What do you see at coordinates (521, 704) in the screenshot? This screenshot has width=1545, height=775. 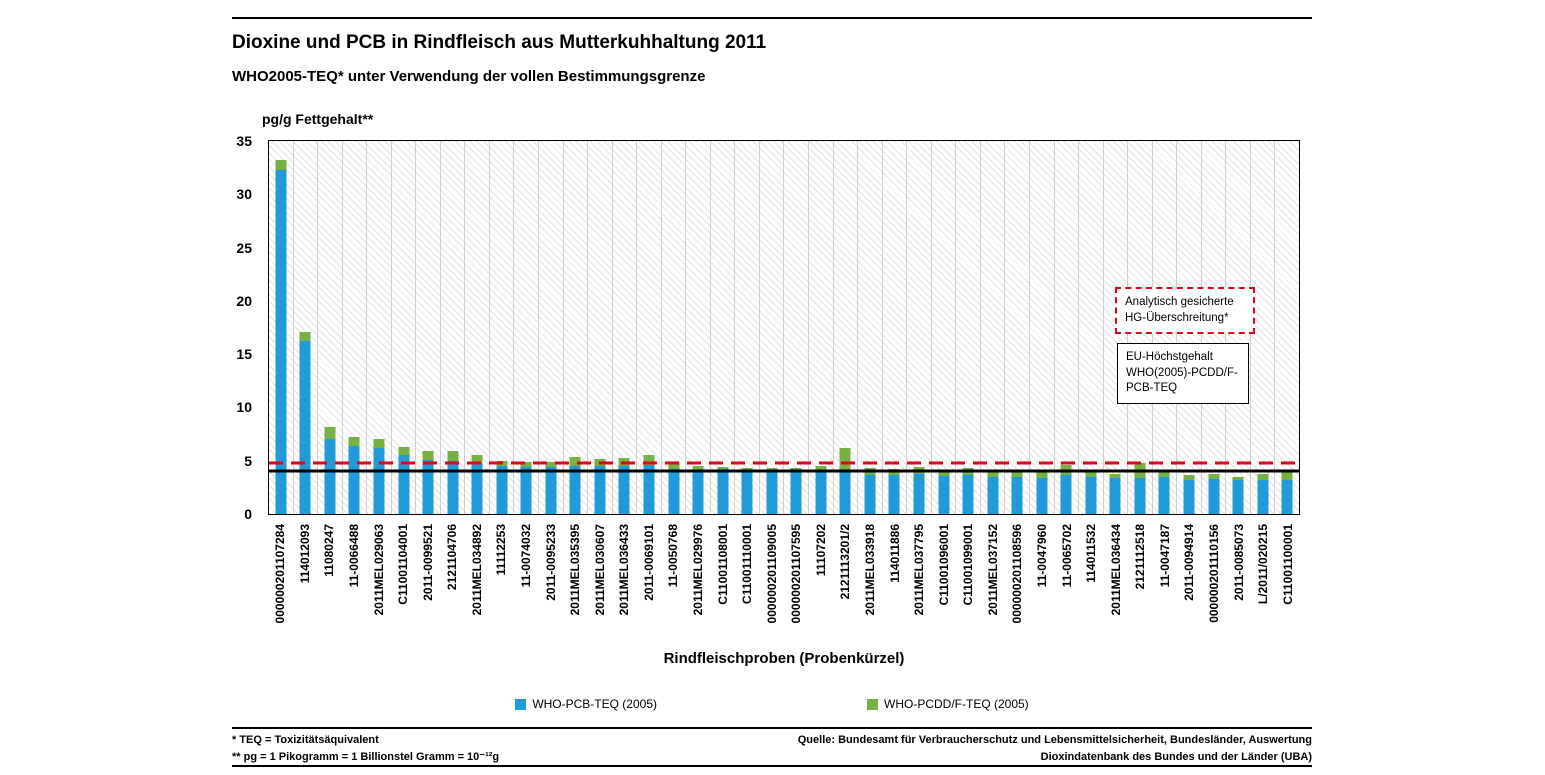 I see `legend-swatch-pcb-icon` at bounding box center [521, 704].